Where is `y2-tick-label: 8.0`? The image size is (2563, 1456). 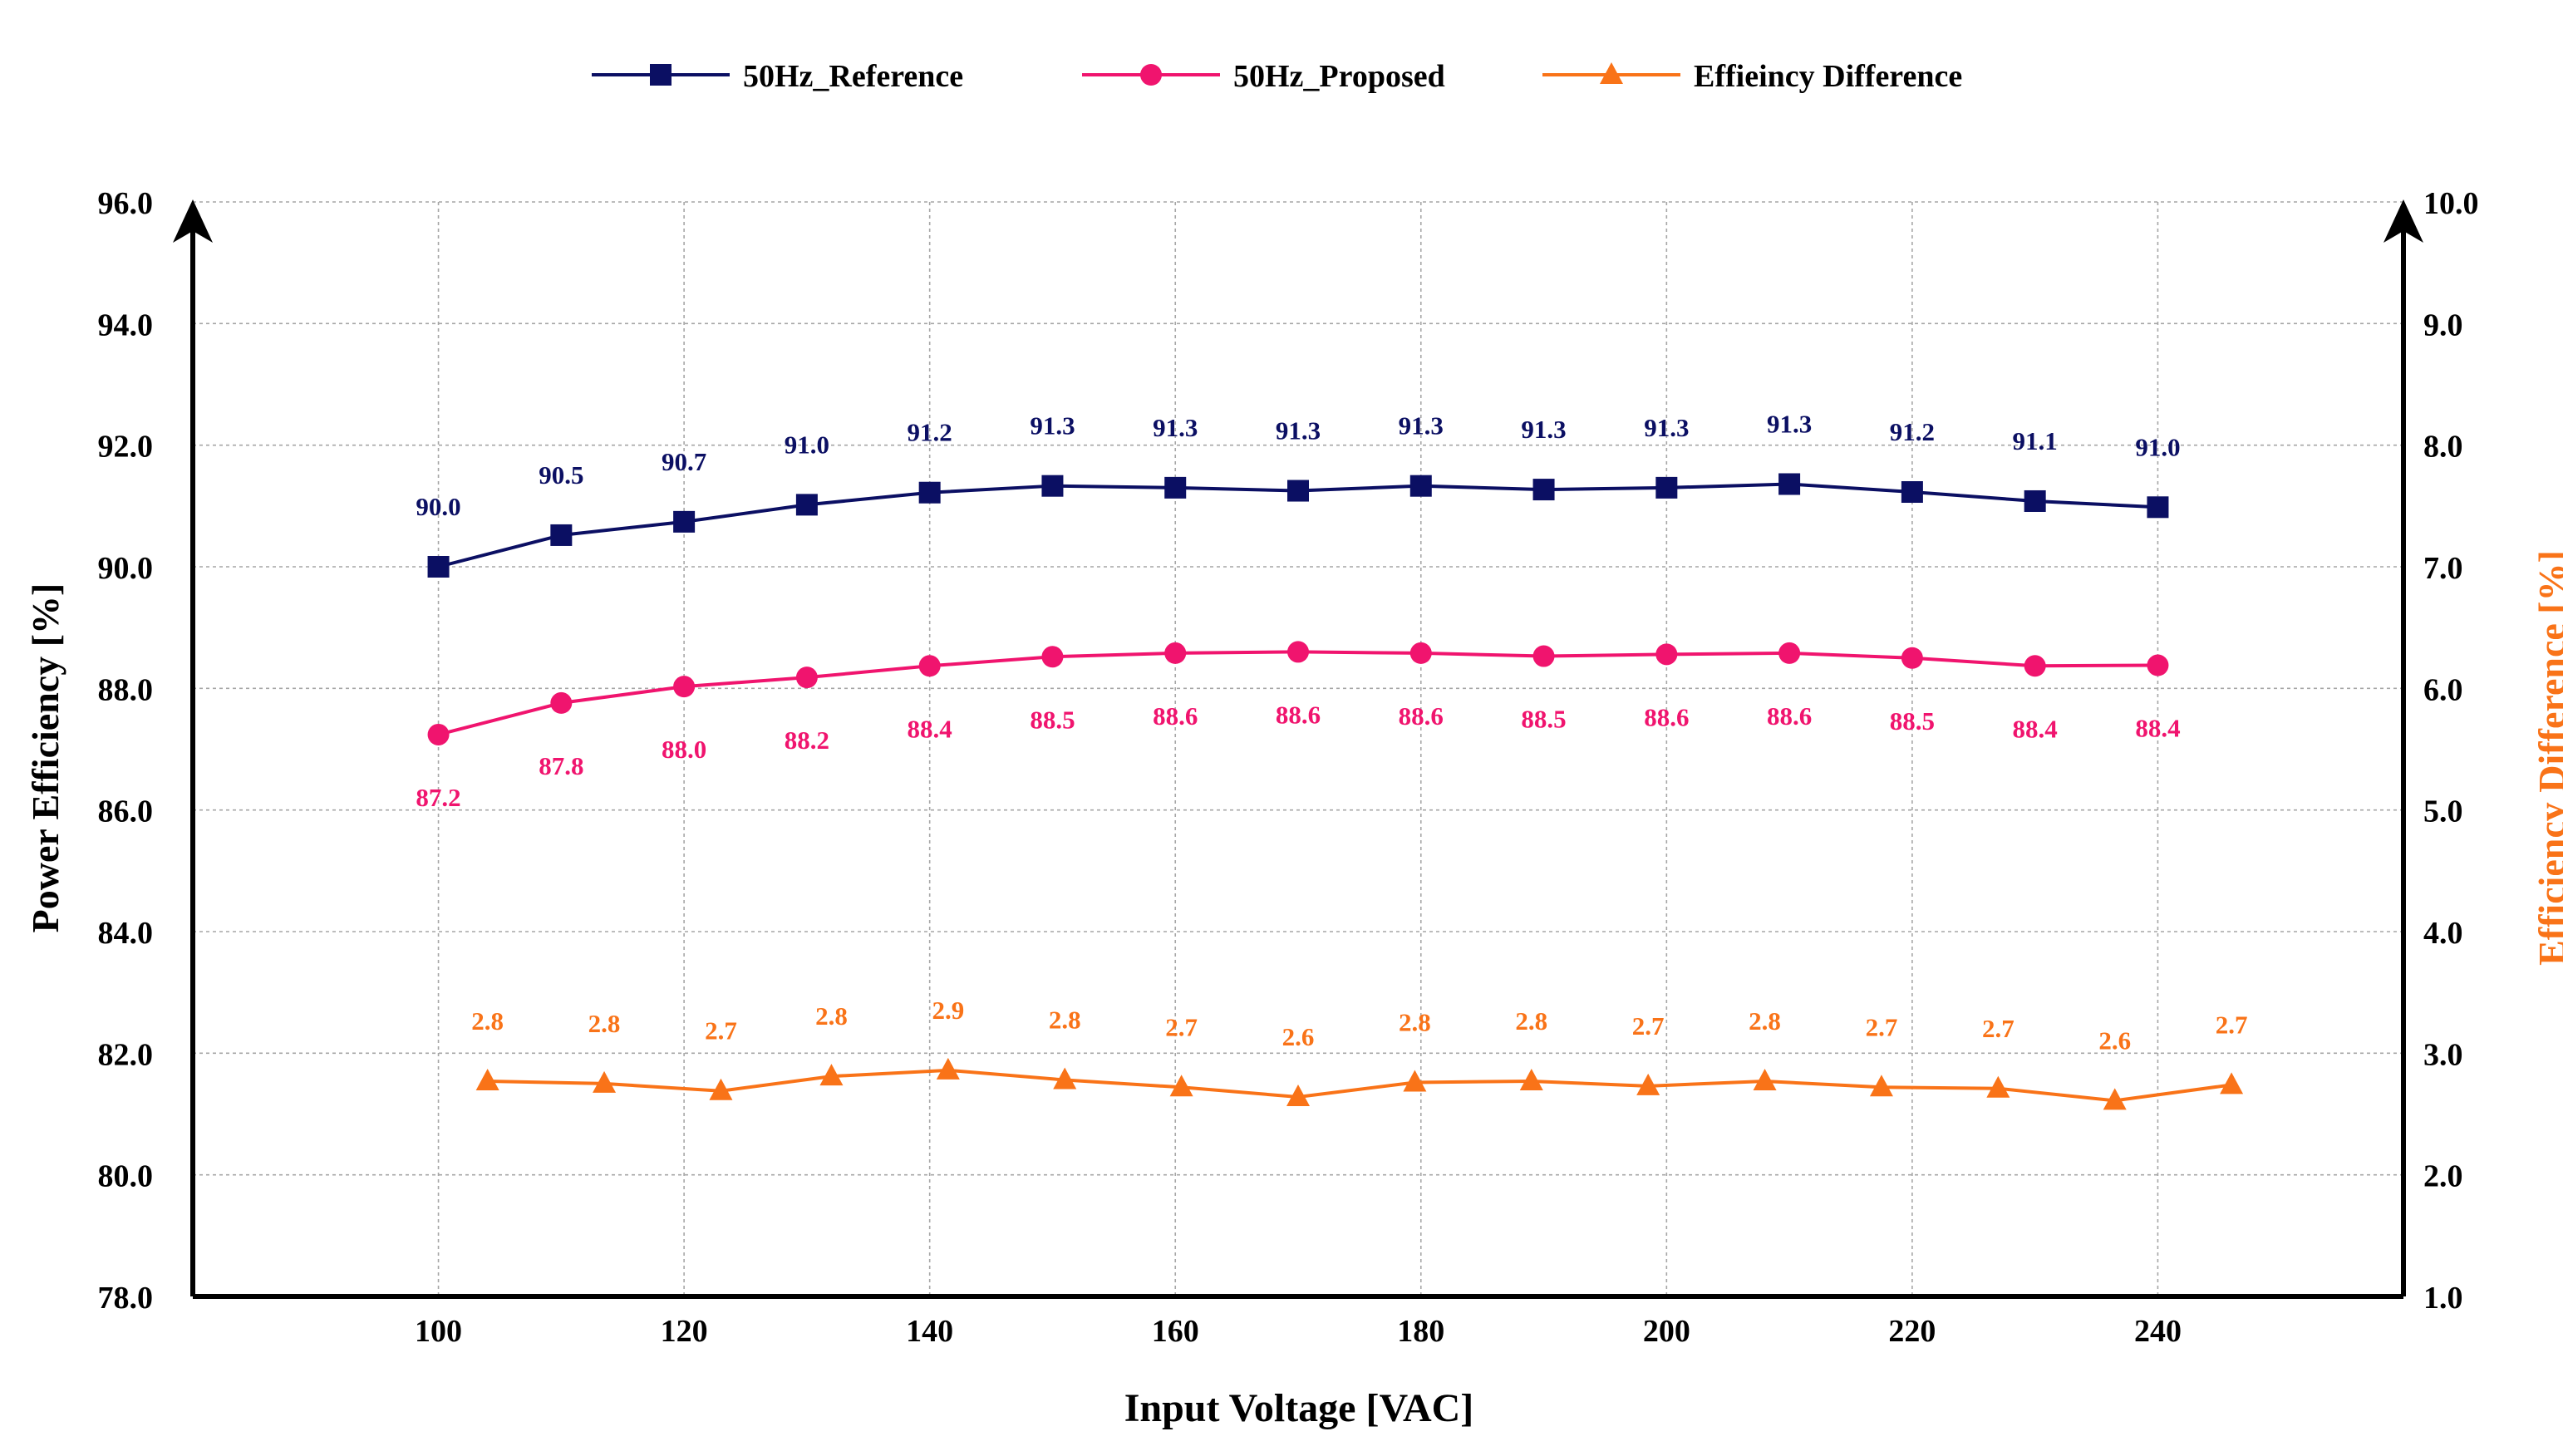
y2-tick-label: 8.0 is located at coordinates (2443, 447).